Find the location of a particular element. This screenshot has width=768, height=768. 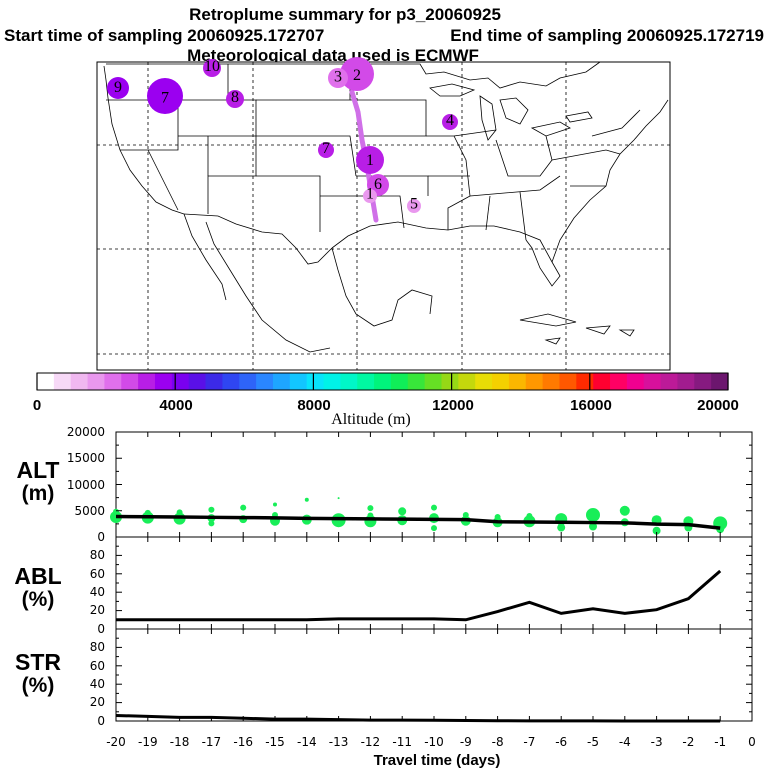

abl-ytick-label: 0 is located at coordinates (101, 629).